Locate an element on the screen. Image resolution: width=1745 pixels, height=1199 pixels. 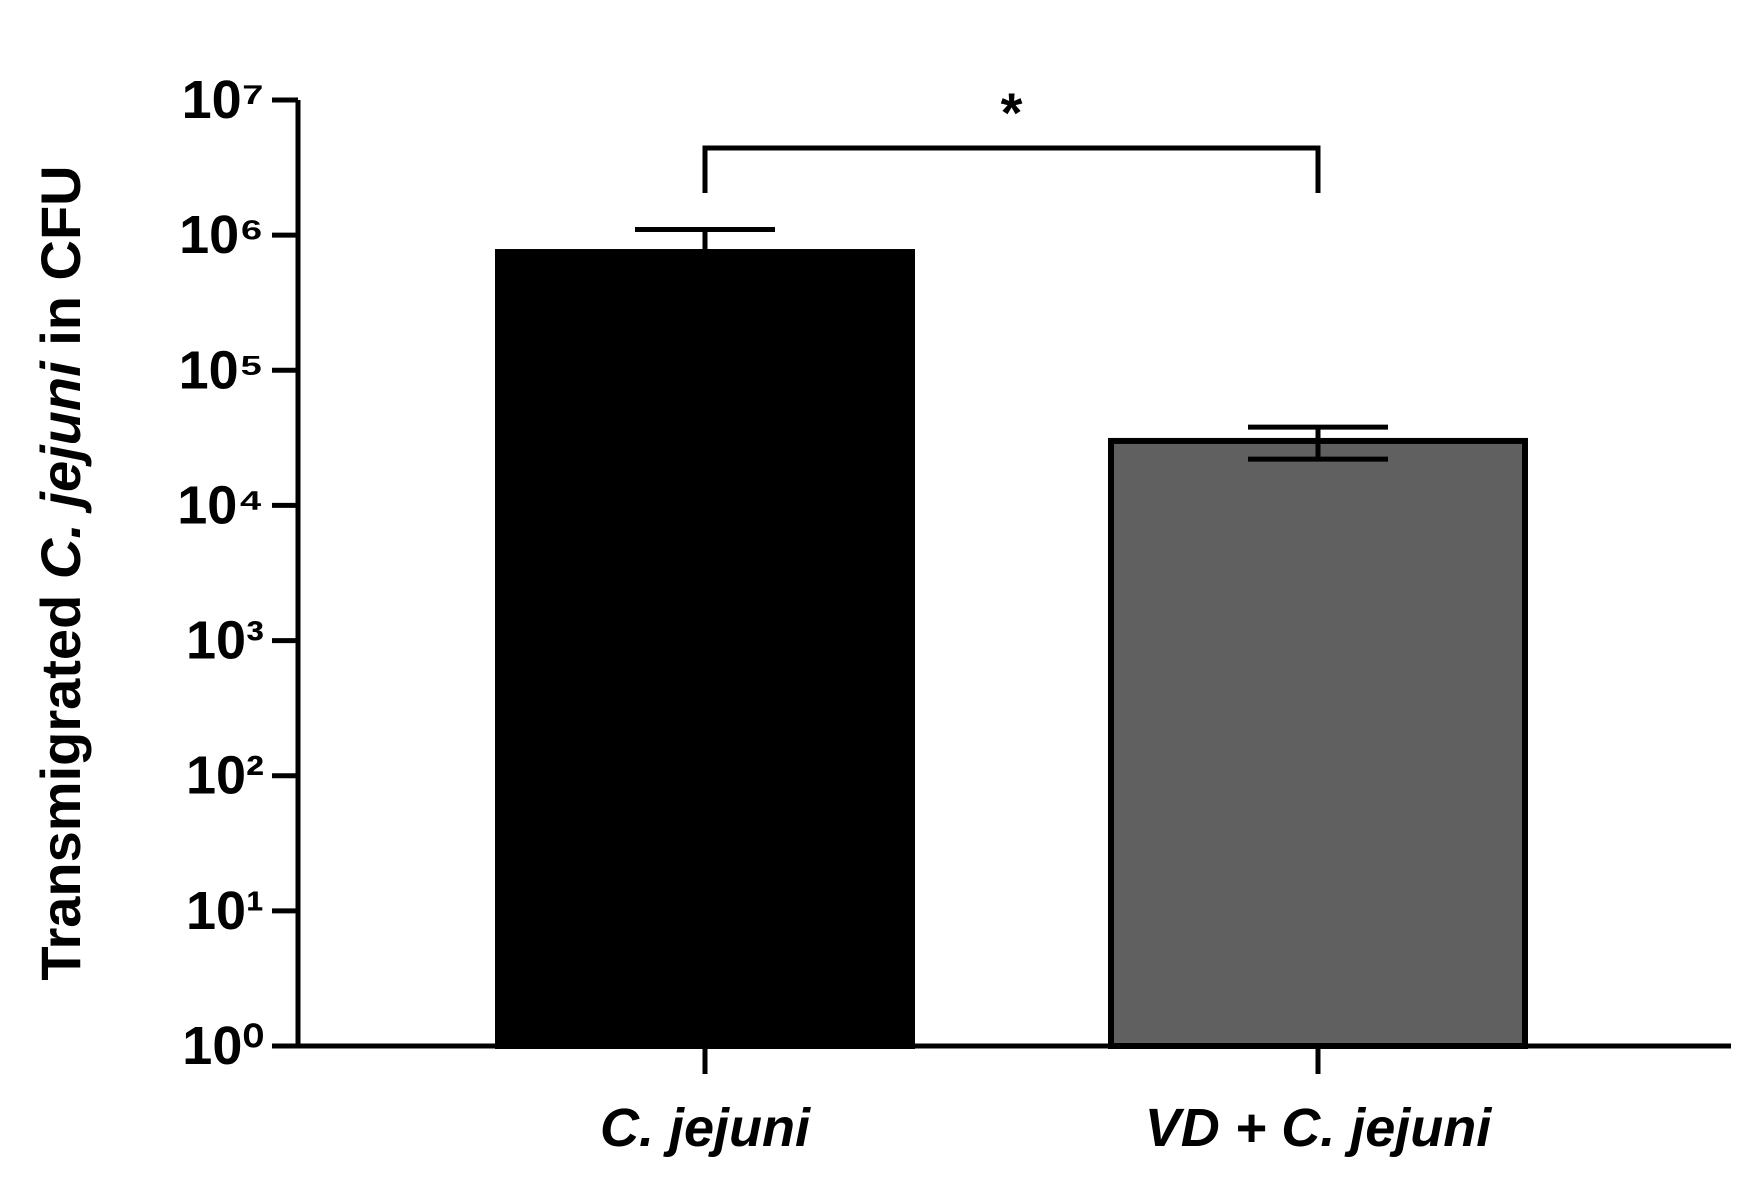
y-tick-label: 10⁷ is located at coordinates (223, 100).